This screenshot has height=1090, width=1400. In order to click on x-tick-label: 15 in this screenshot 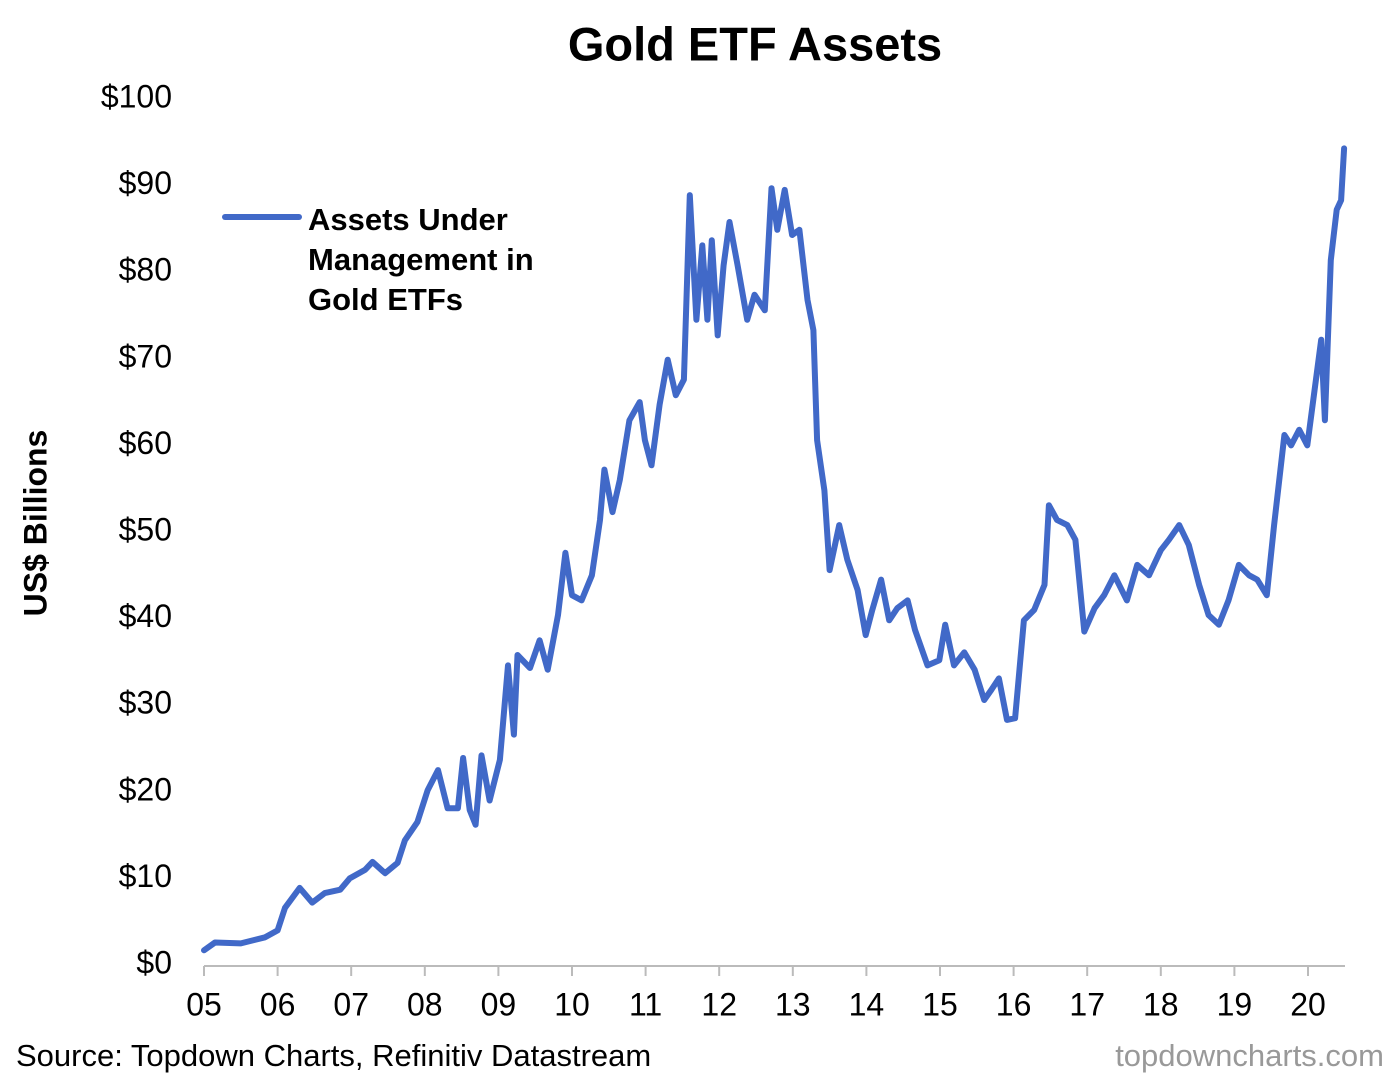, I will do `click(940, 1004)`.